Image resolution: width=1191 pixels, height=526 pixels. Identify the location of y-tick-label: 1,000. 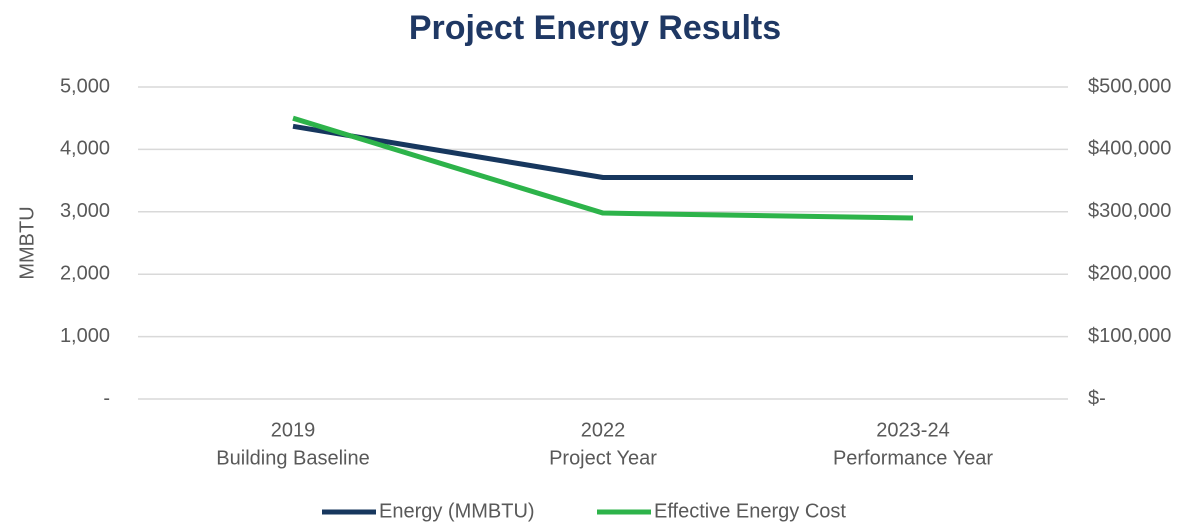
(85, 336).